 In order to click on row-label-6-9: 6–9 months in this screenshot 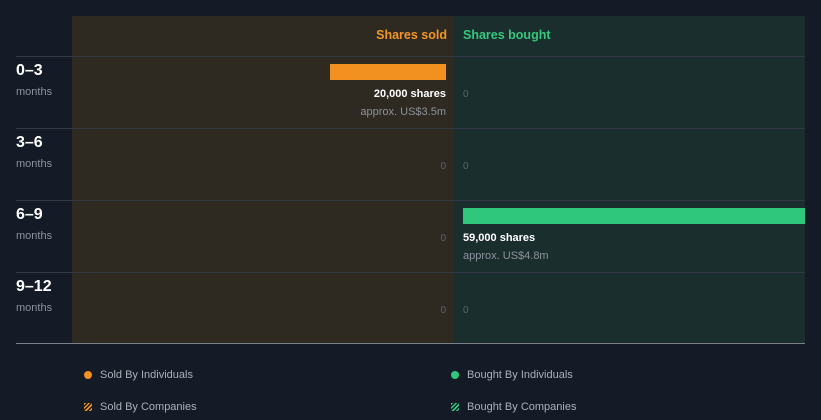, I will do `click(34, 224)`.